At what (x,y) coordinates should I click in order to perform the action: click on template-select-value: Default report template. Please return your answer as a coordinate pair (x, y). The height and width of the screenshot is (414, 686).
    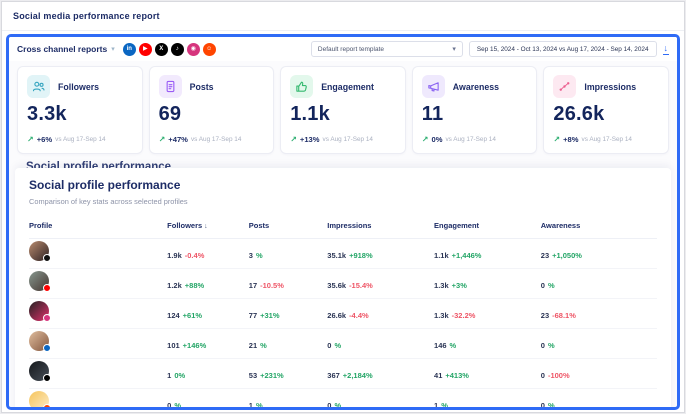
    Looking at the image, I should click on (351, 49).